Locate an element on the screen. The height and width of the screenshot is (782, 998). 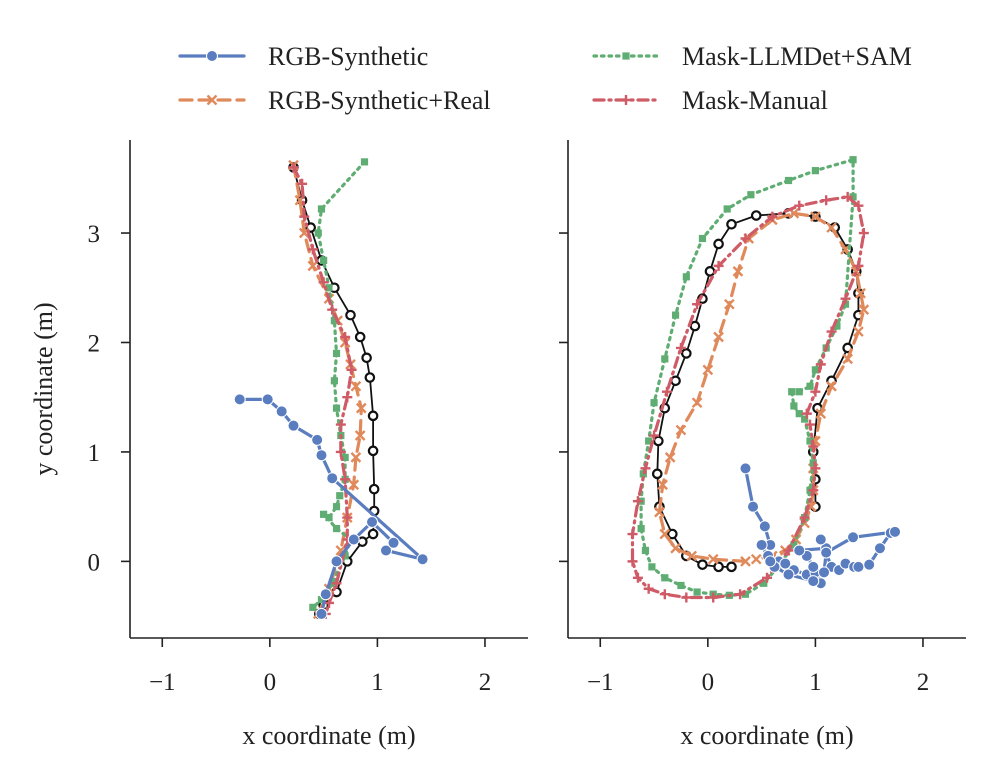
y-tick-label: 1 is located at coordinates (94, 453).